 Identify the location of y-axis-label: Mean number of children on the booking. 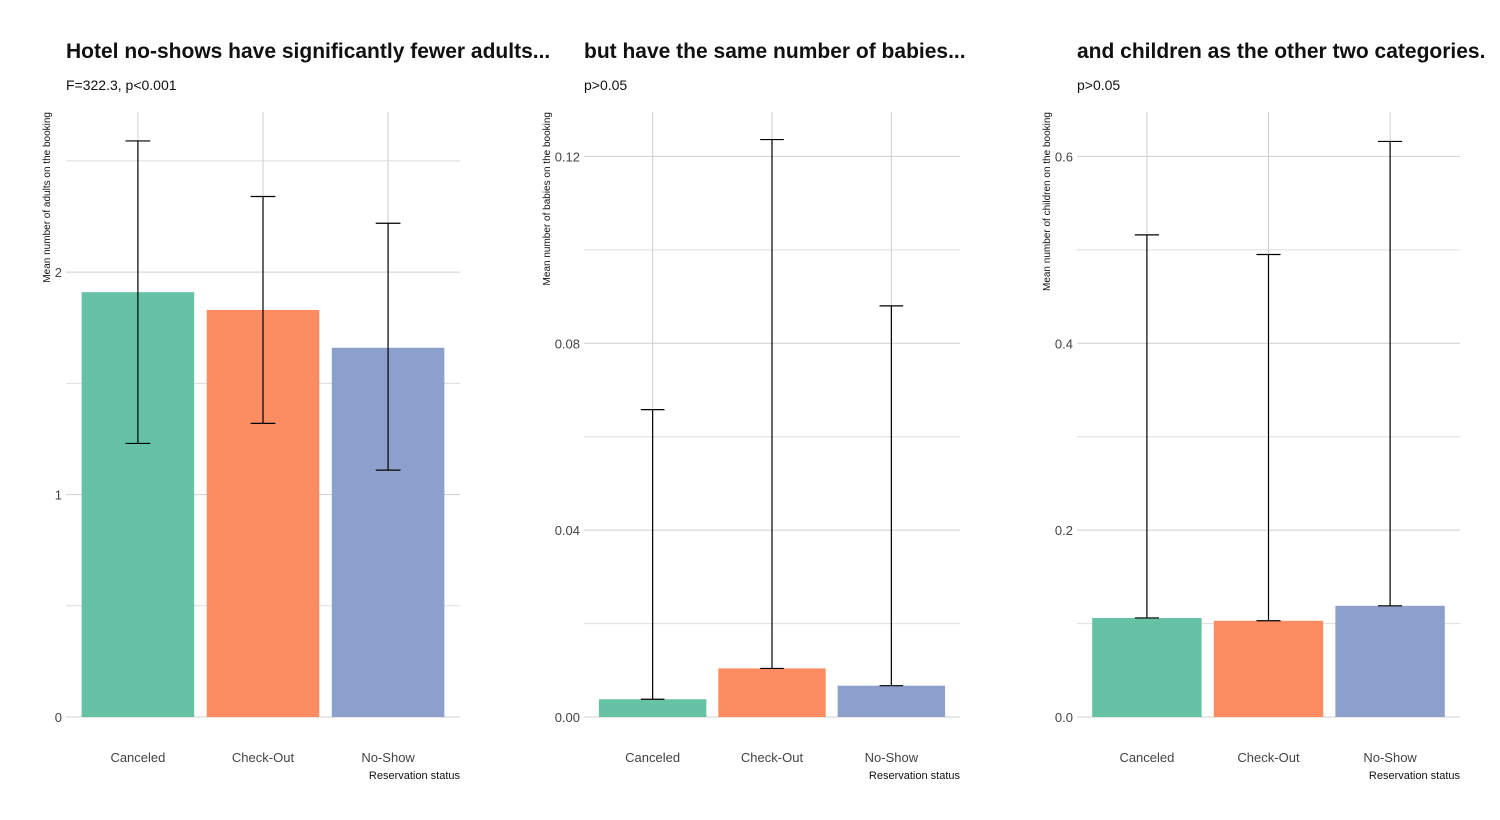
(1047, 201).